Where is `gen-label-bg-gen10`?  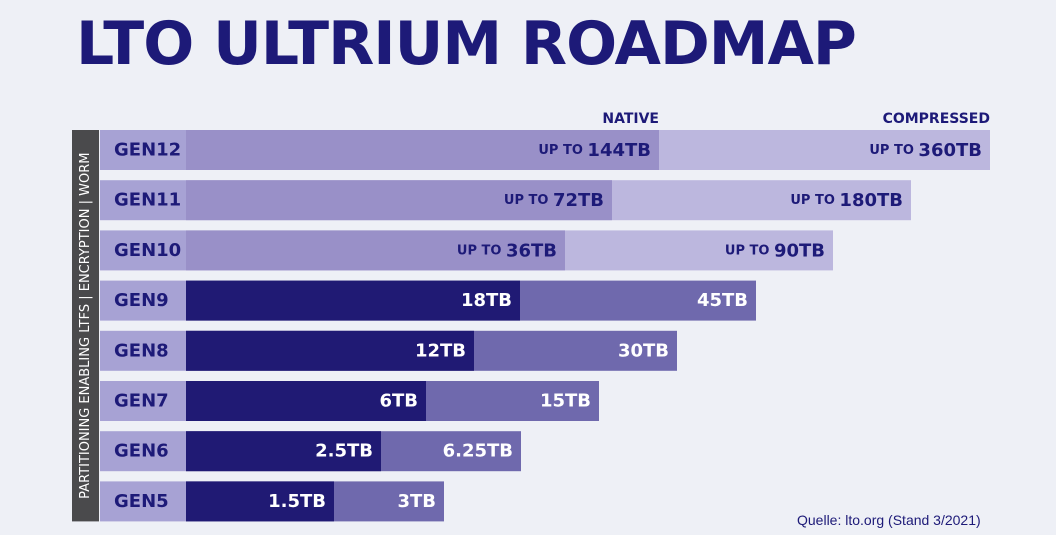 gen-label-bg-gen10 is located at coordinates (143, 250).